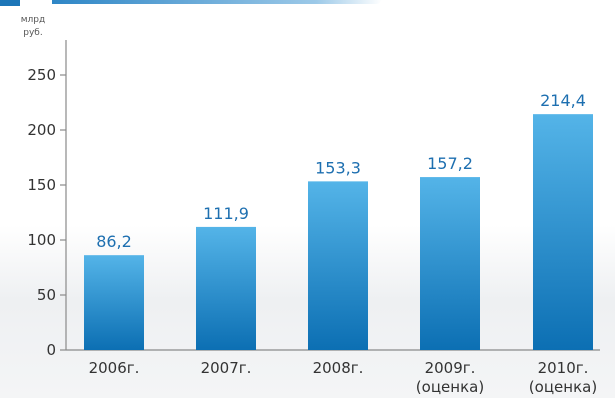 Image resolution: width=615 pixels, height=398 pixels. What do you see at coordinates (338, 368) in the screenshot?
I see `x-category-label: 2008г.` at bounding box center [338, 368].